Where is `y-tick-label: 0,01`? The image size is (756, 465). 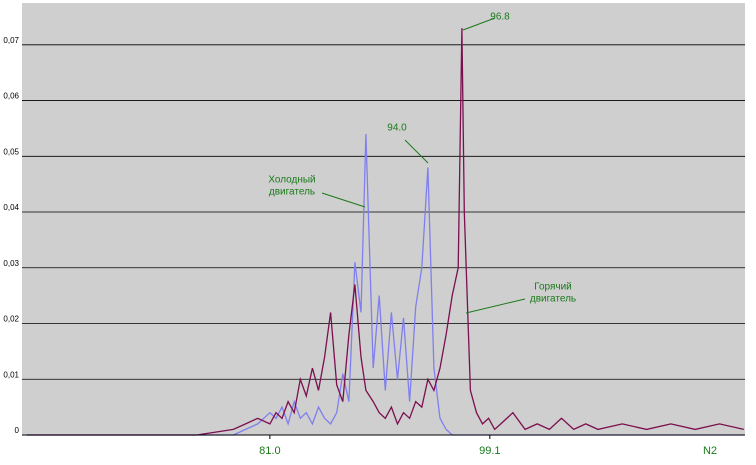 y-tick-label: 0,01 is located at coordinates (11, 374).